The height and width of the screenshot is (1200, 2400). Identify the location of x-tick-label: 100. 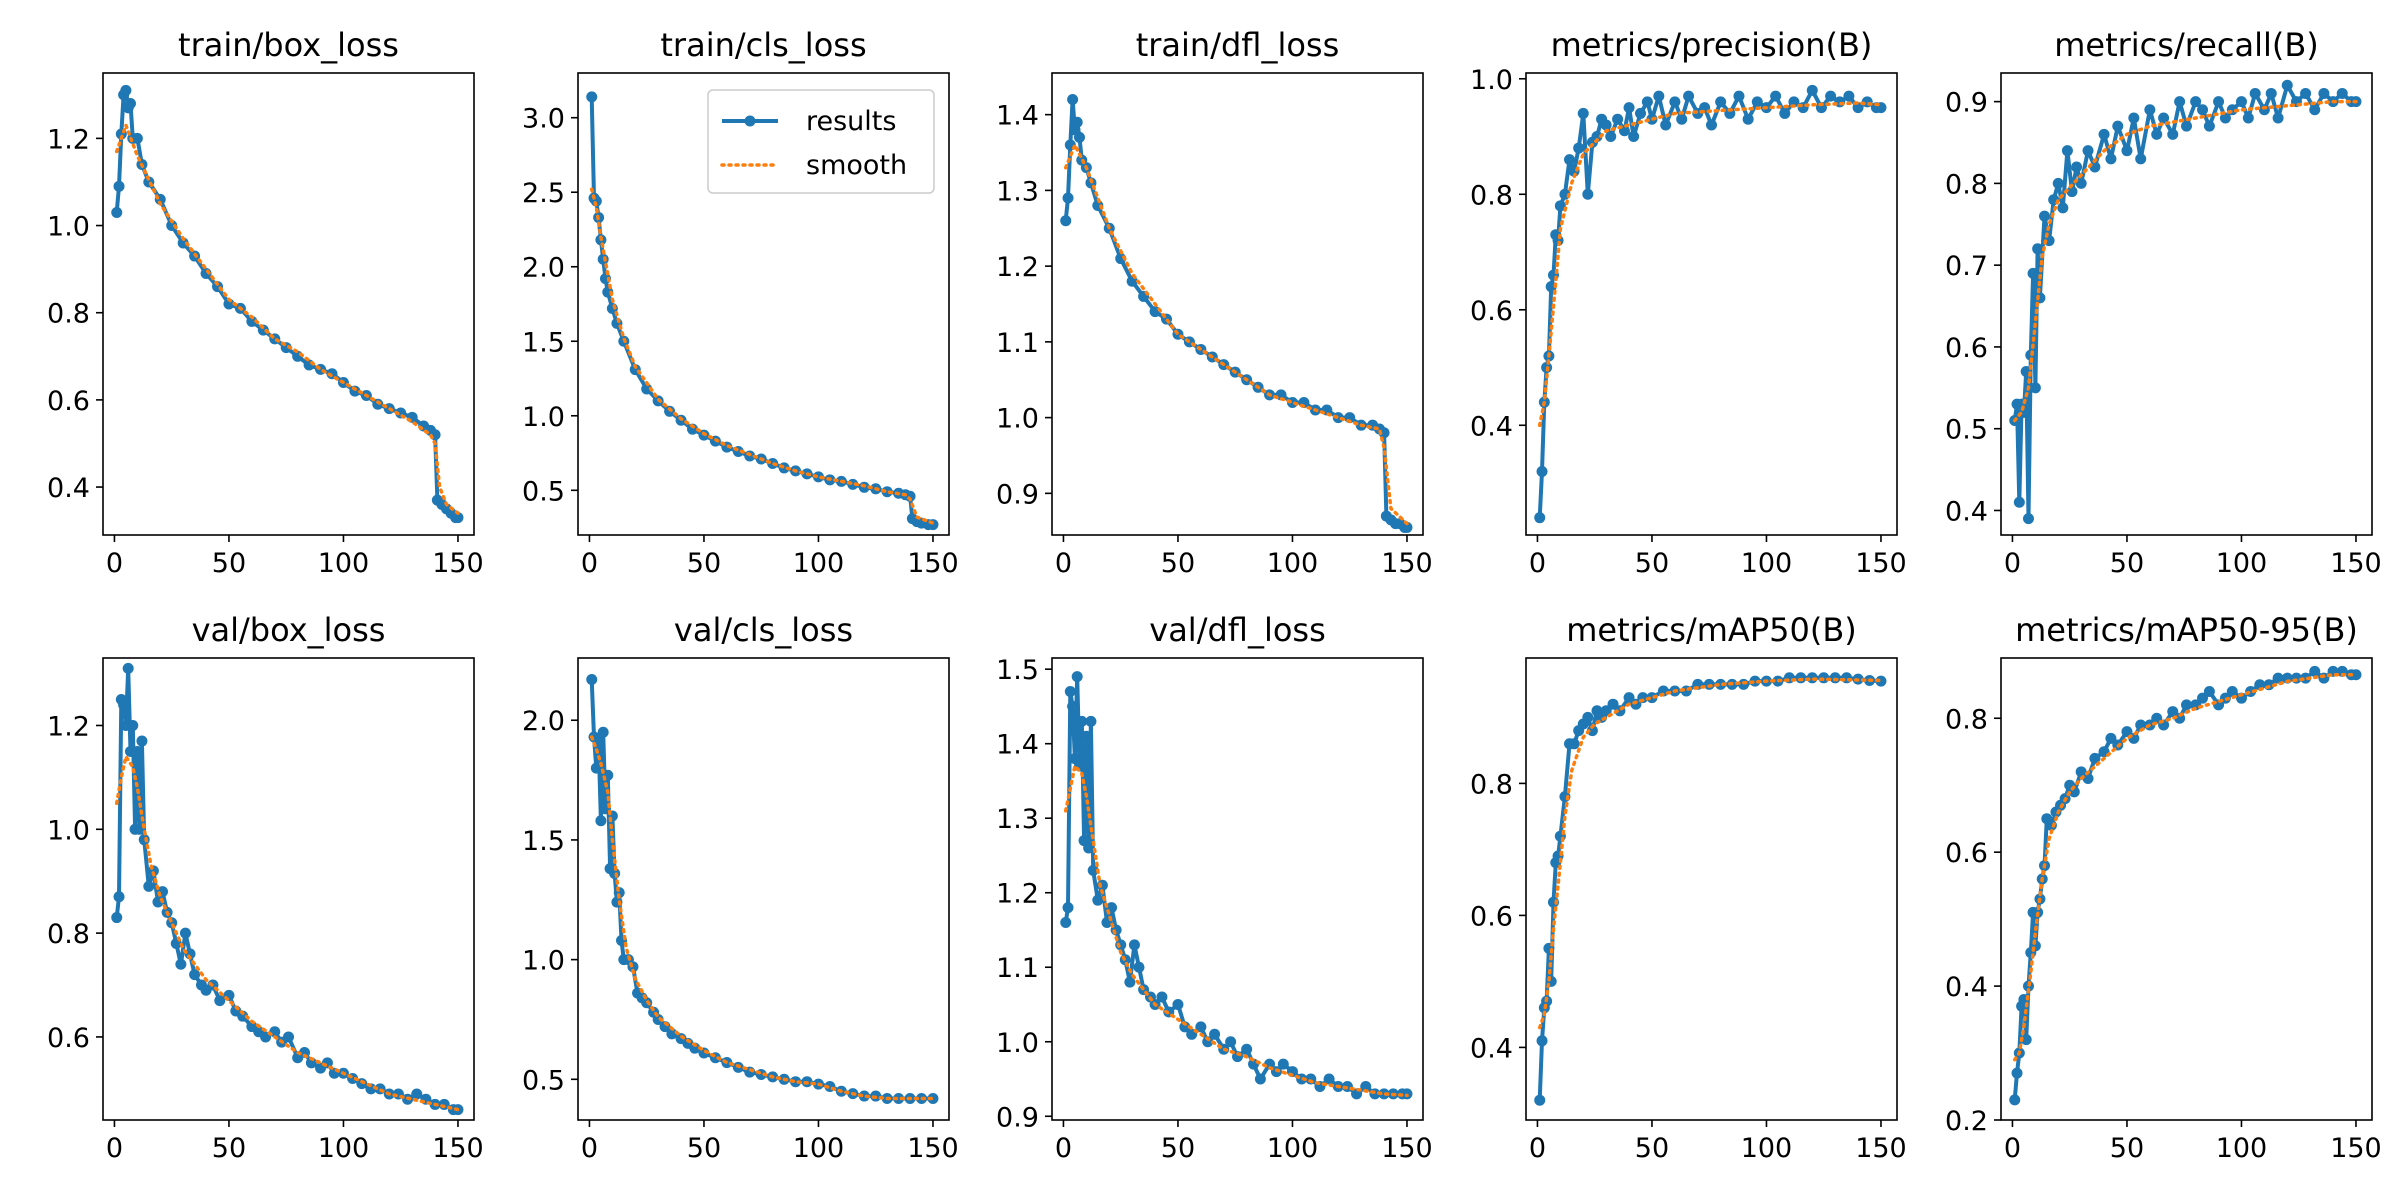
(2242, 1148).